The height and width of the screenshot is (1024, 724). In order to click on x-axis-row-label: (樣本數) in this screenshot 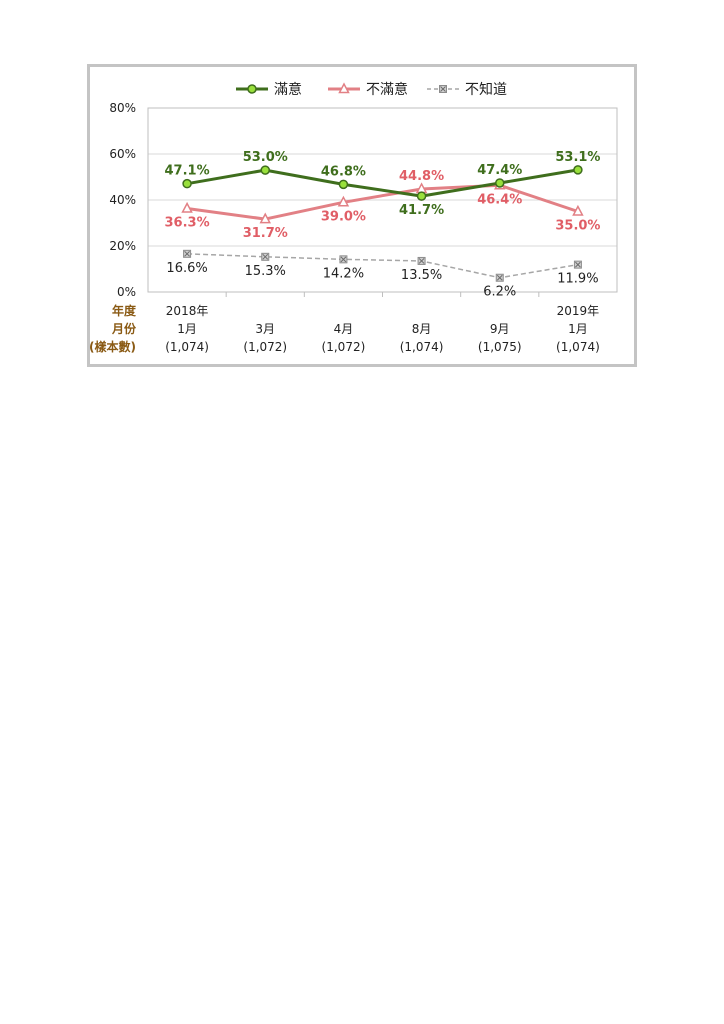, I will do `click(113, 346)`.